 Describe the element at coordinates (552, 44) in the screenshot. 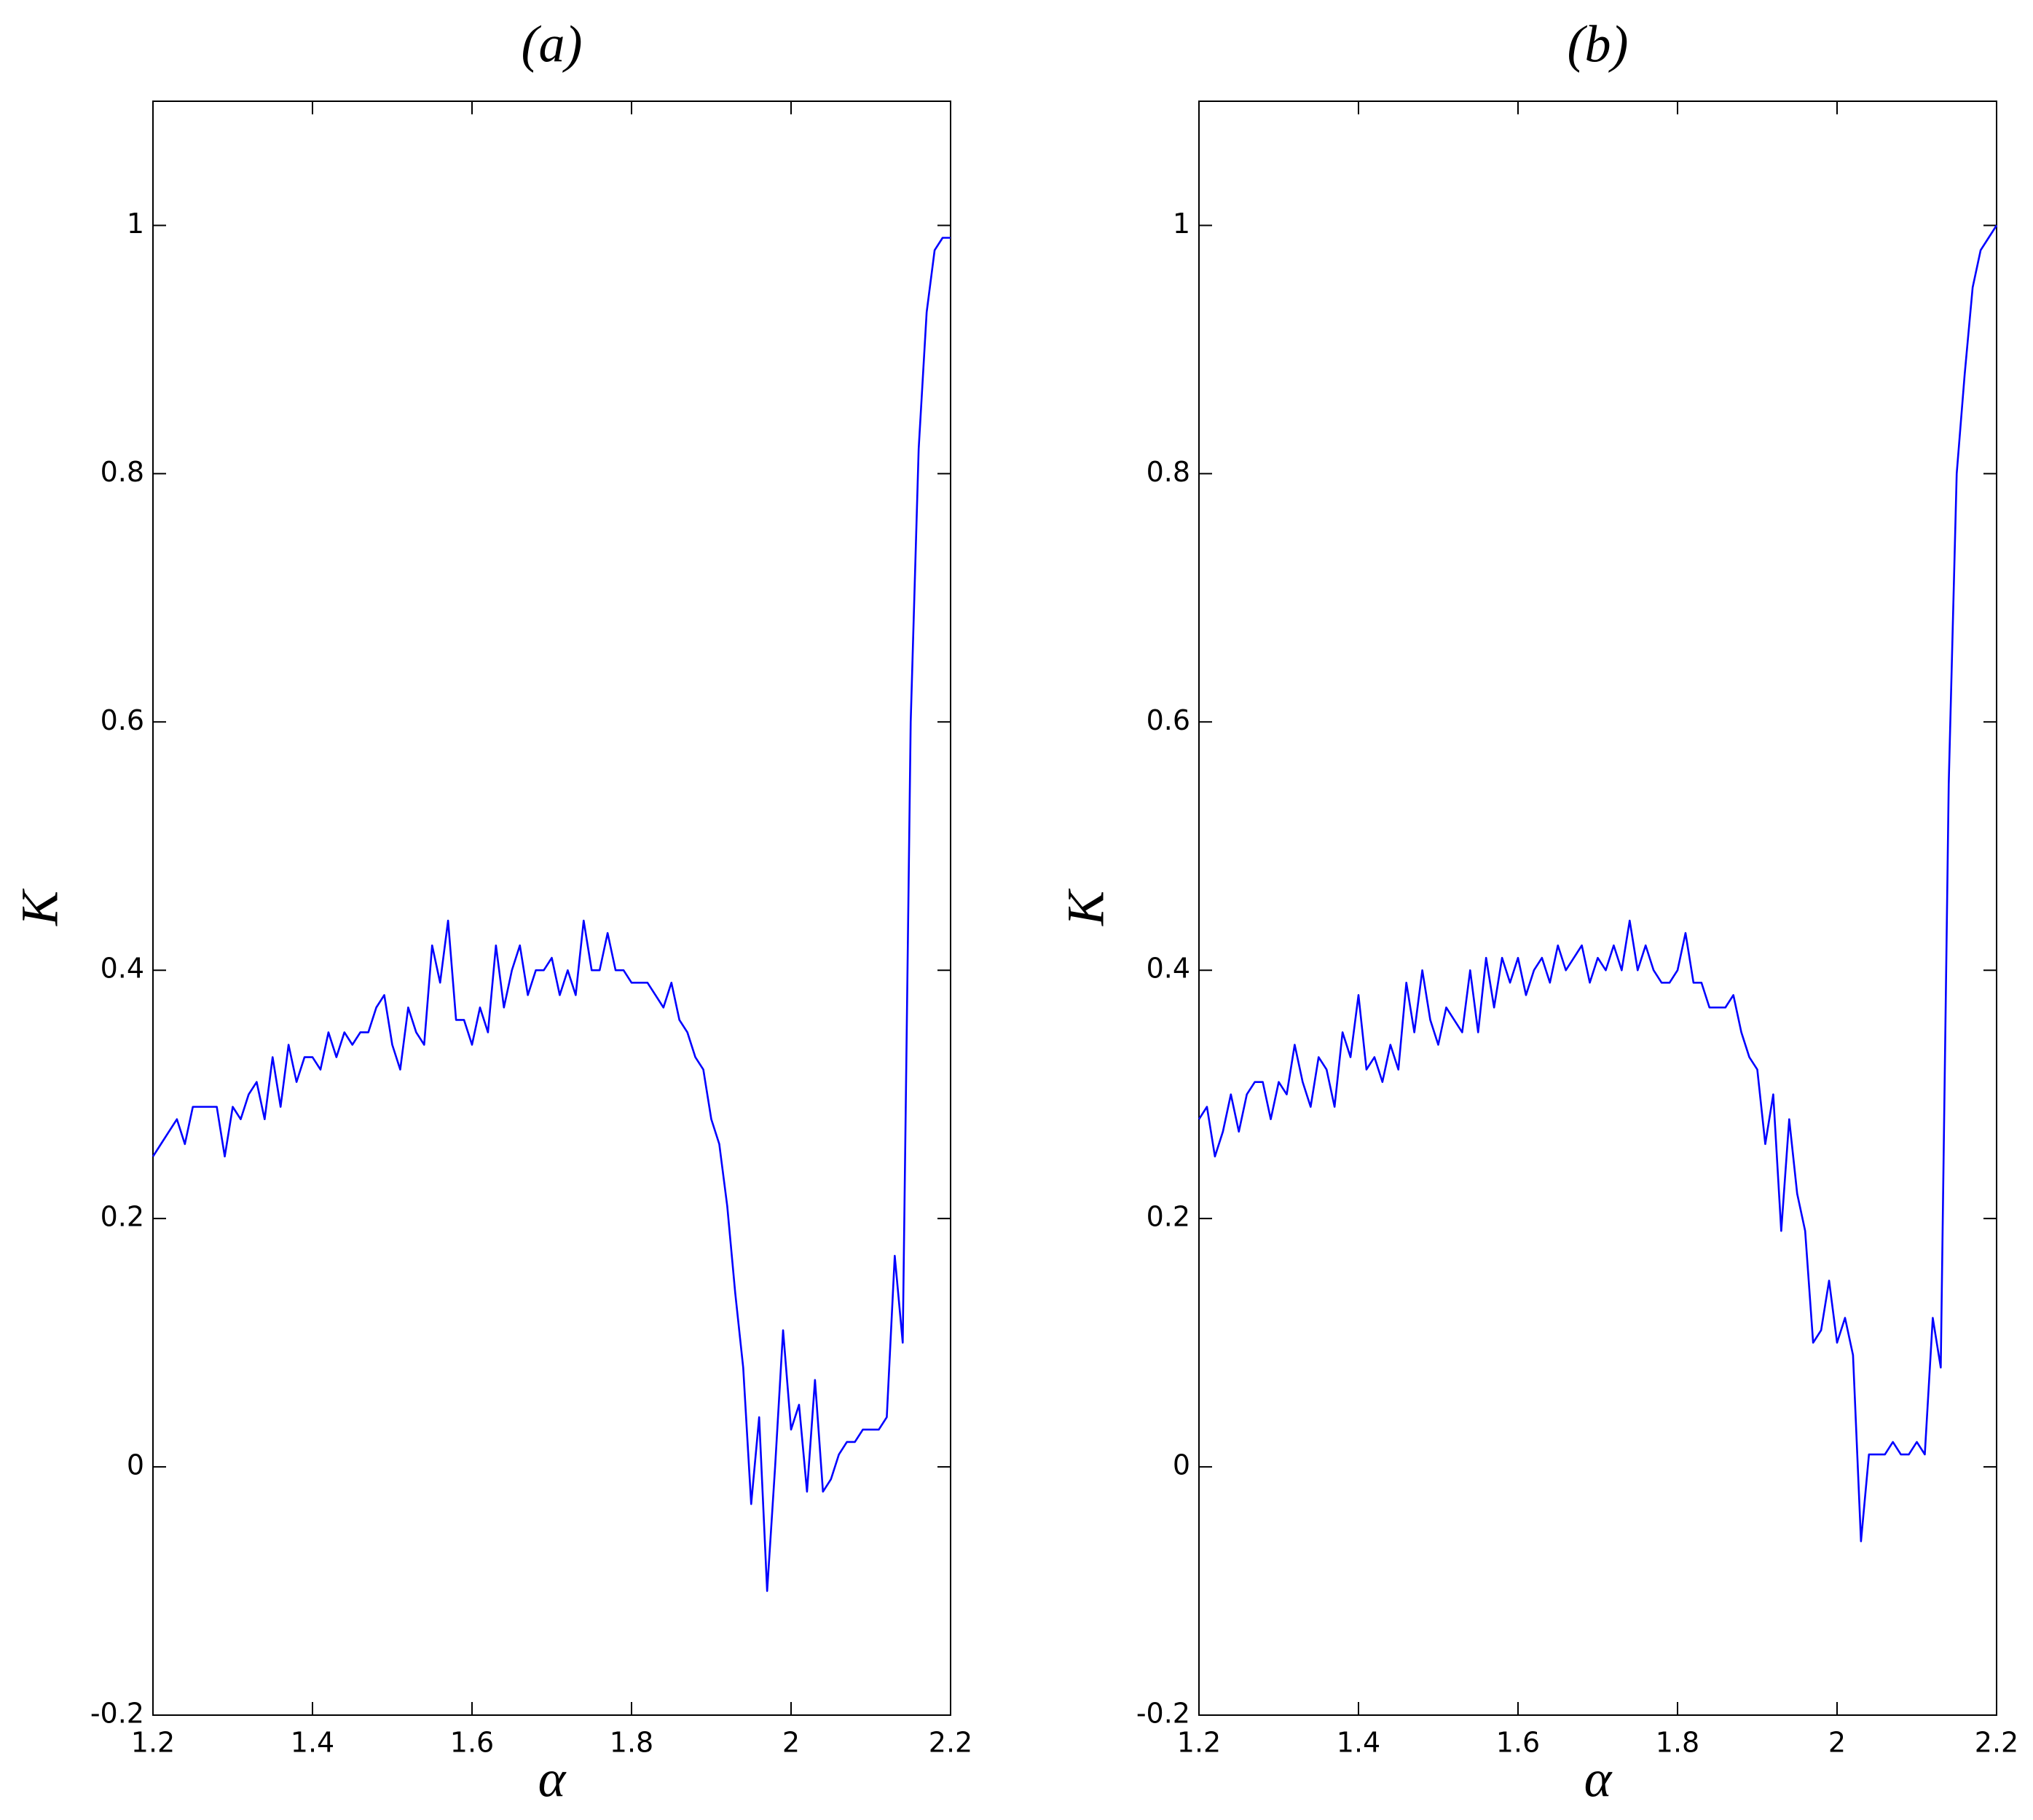

I see `chart-title: (a)` at that location.